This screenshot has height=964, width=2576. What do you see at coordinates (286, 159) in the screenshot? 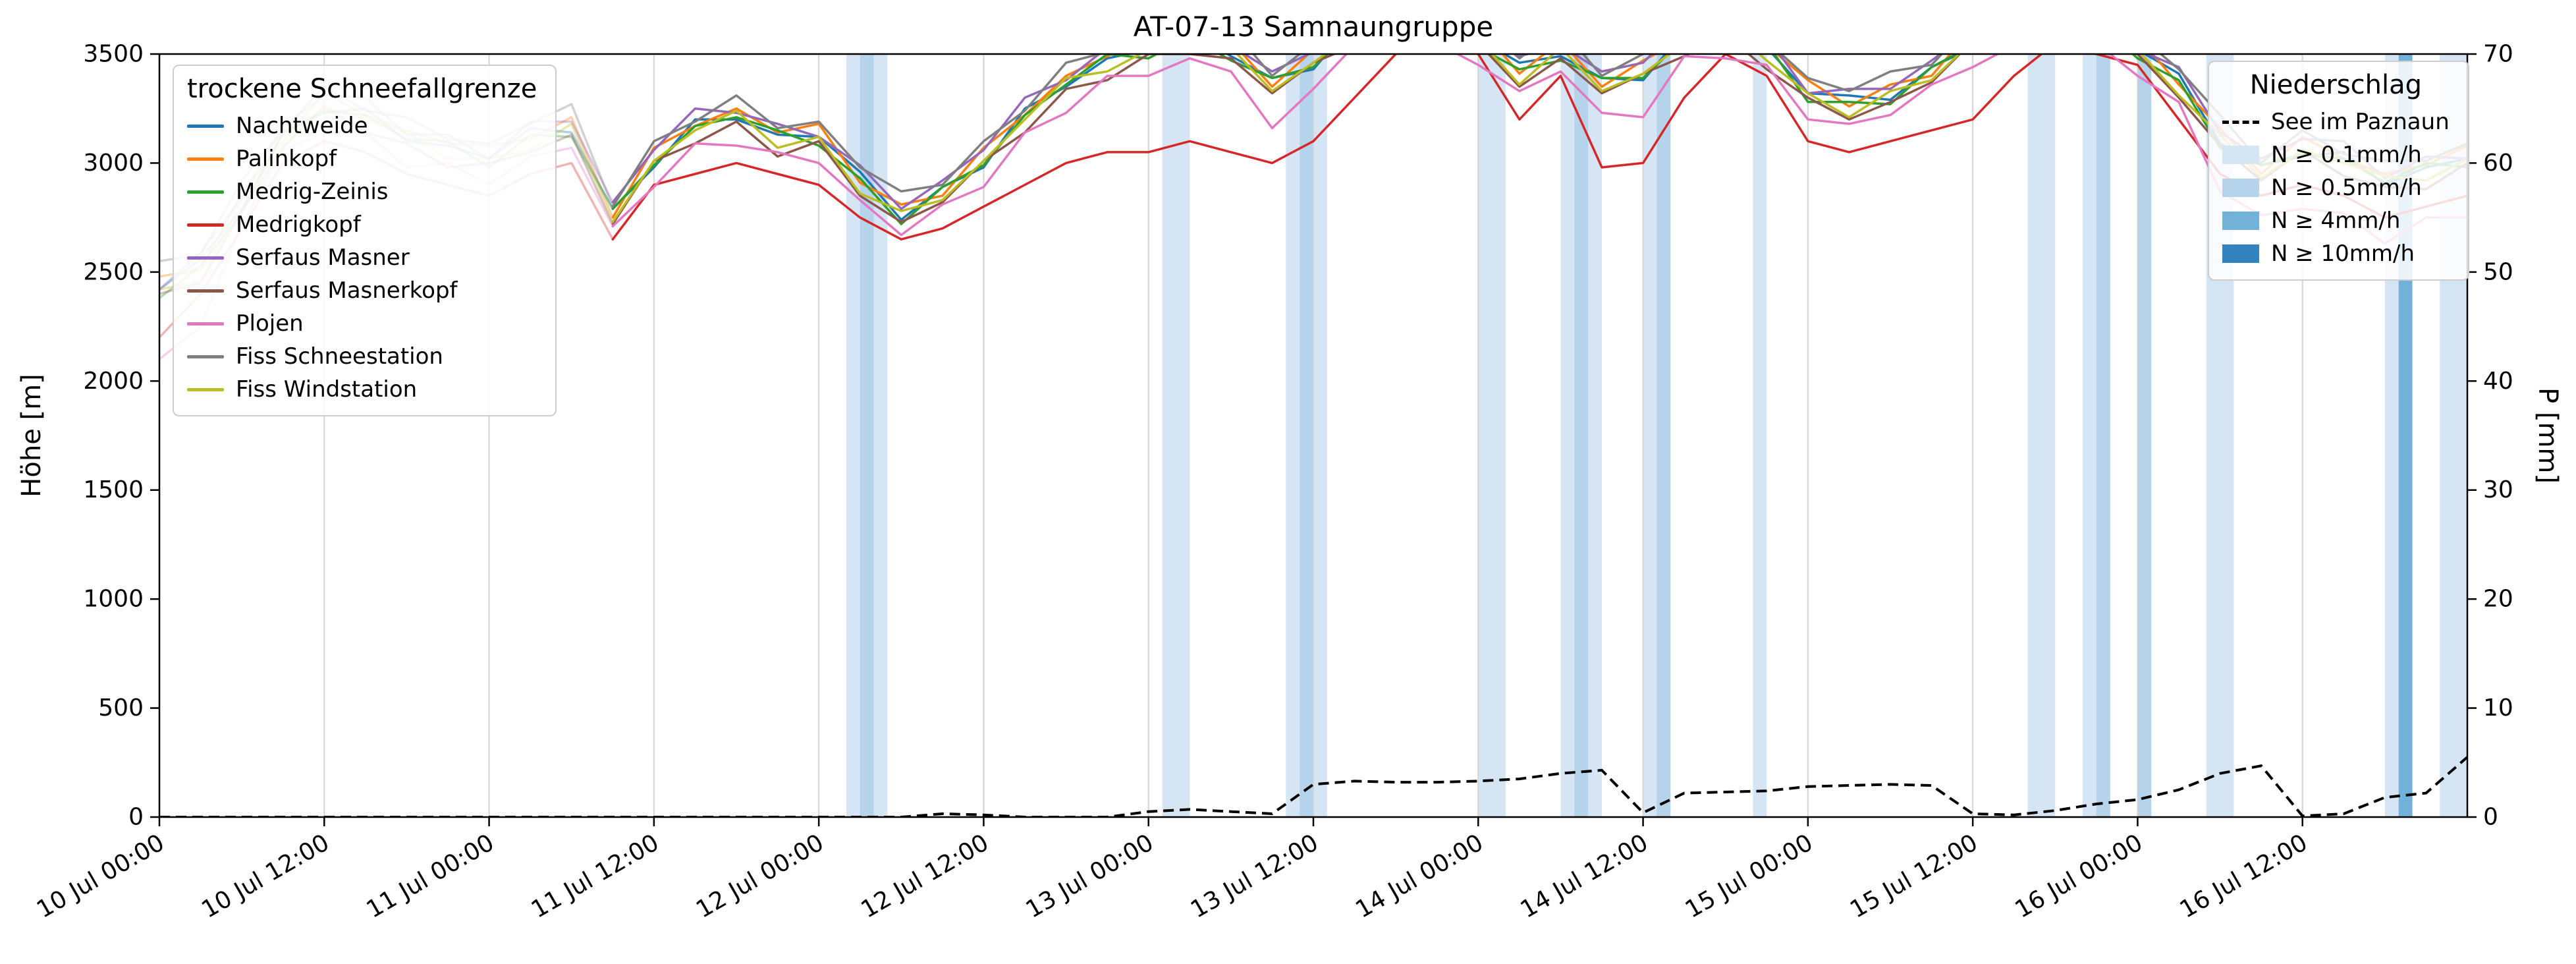
I see `legend-item-label: Palinkopf` at bounding box center [286, 159].